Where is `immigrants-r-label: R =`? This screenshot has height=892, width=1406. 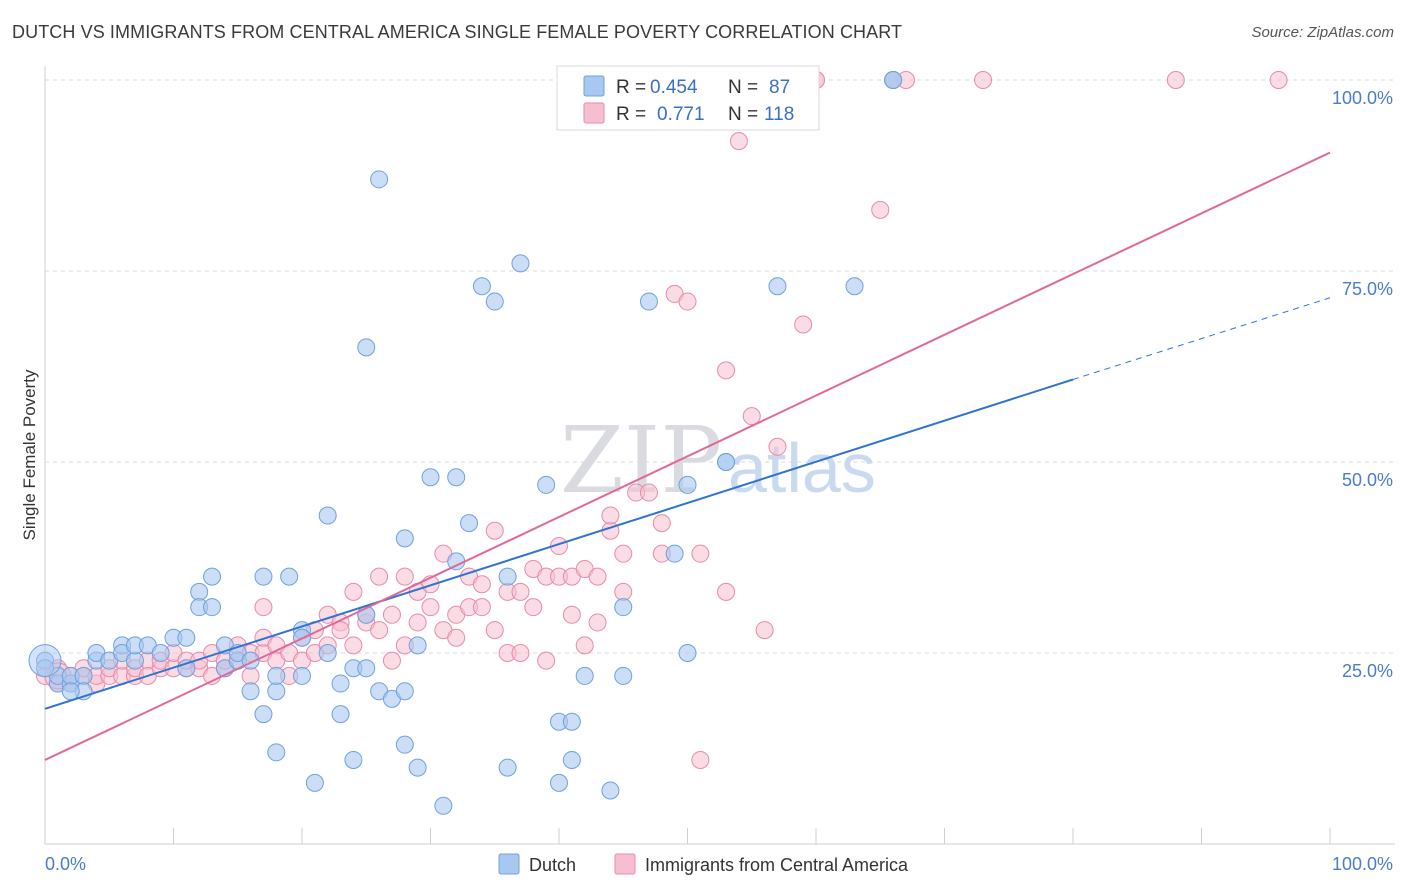 immigrants-r-label: R = is located at coordinates (631, 114).